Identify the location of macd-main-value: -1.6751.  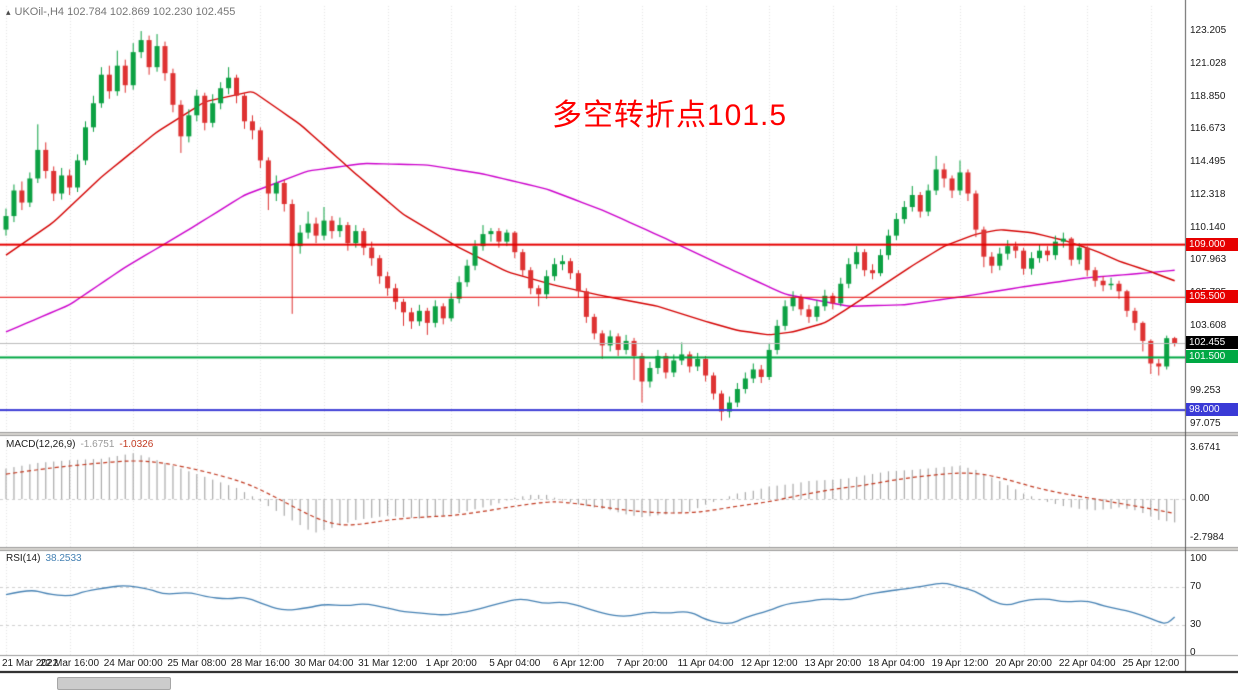
(97, 444).